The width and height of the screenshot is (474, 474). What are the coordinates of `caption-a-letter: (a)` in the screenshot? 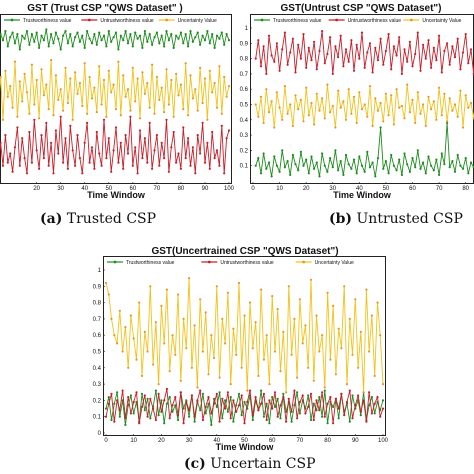 It's located at (51, 219).